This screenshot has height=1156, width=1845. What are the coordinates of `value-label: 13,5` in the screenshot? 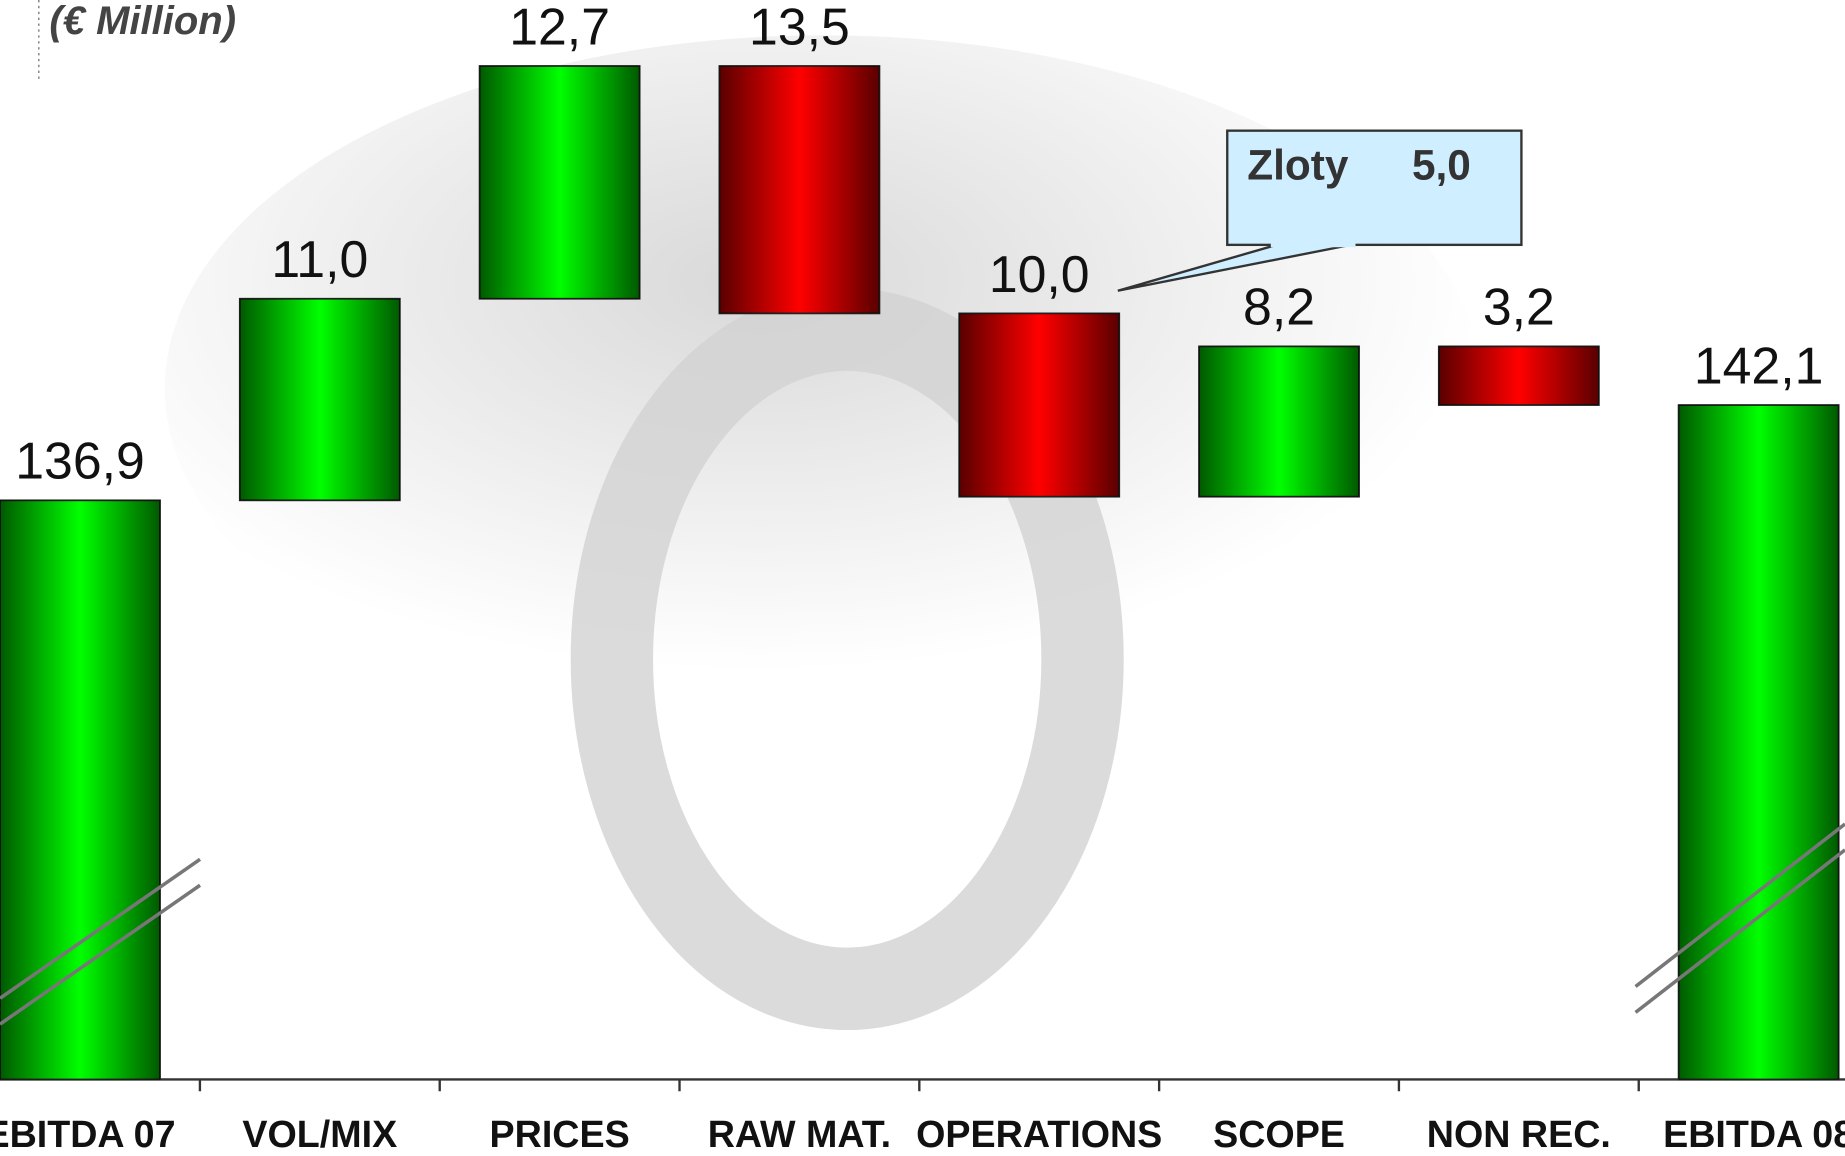 It's located at (799, 27).